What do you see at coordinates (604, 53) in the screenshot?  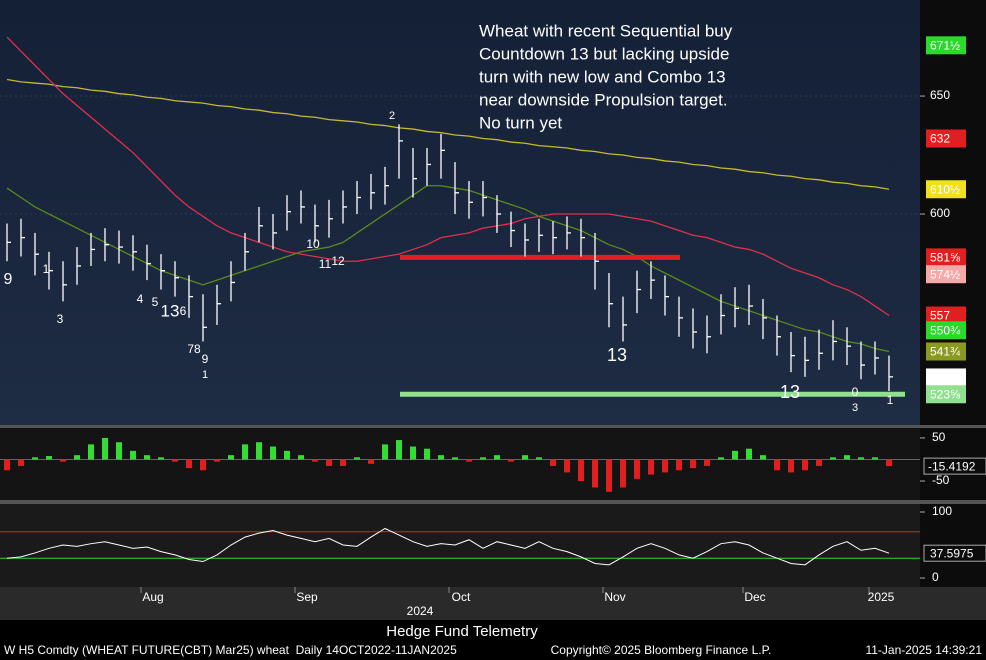 I see `annotation: Countdown 13 but lacking upside` at bounding box center [604, 53].